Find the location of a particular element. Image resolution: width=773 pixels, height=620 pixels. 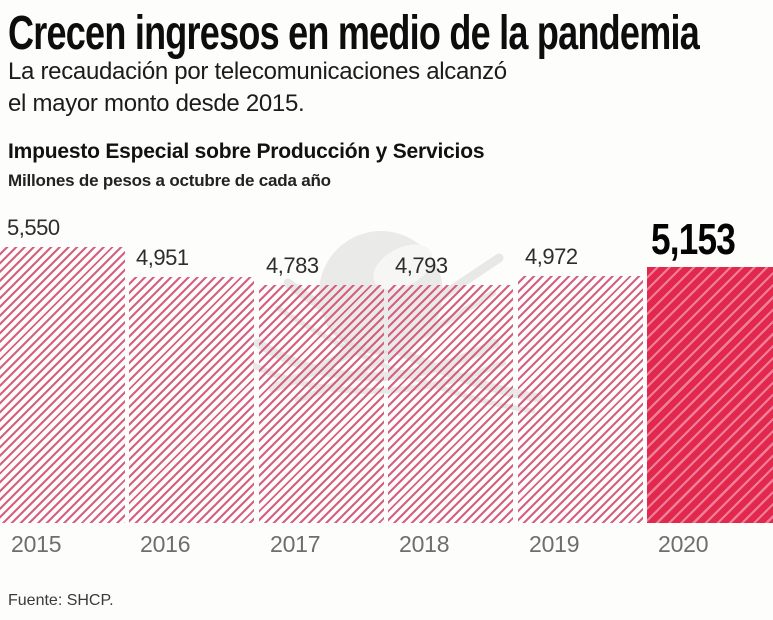

bar-value-2018: 4,793 is located at coordinates (421, 265).